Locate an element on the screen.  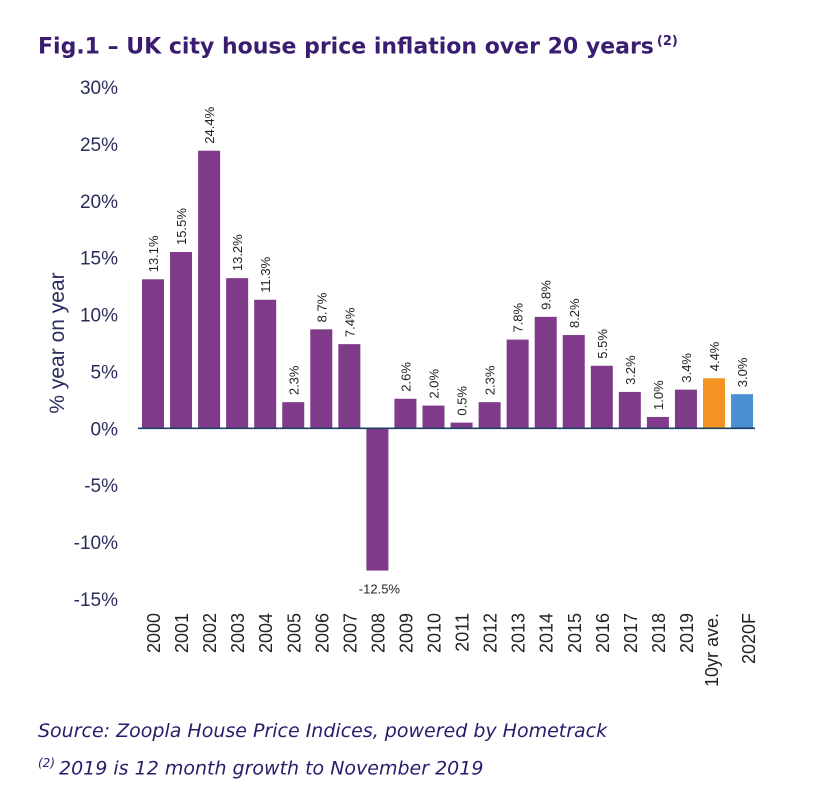
x-tick-label: 2002 is located at coordinates (210, 633).